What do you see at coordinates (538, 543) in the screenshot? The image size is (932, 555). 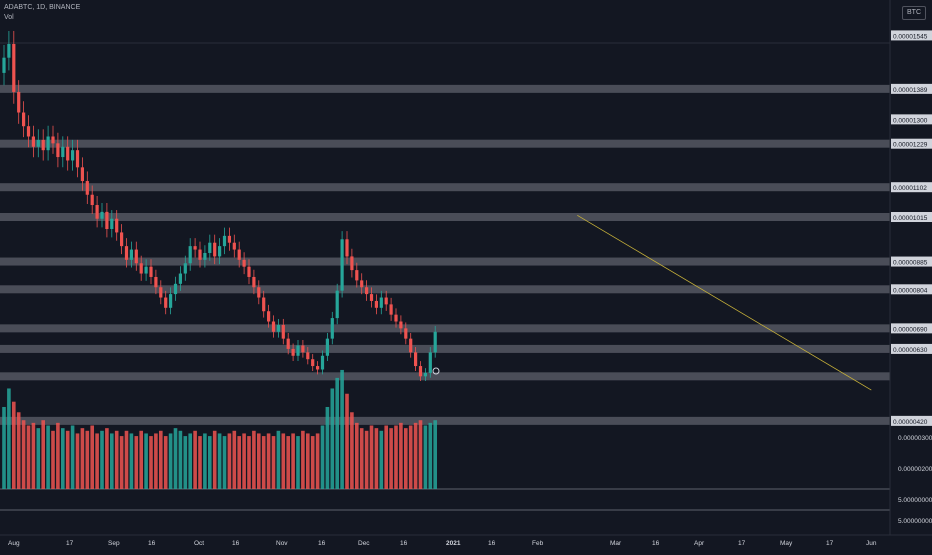 I see `time-axis-label: Feb` at bounding box center [538, 543].